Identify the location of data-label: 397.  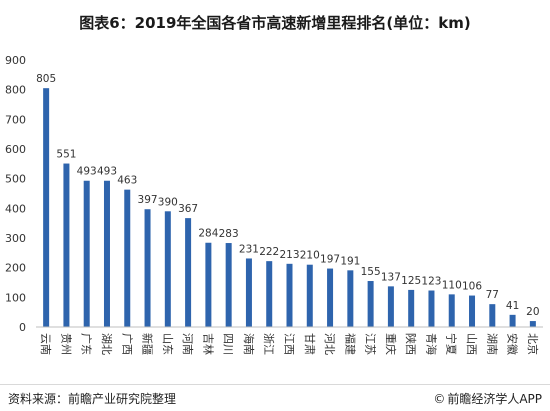
(148, 200).